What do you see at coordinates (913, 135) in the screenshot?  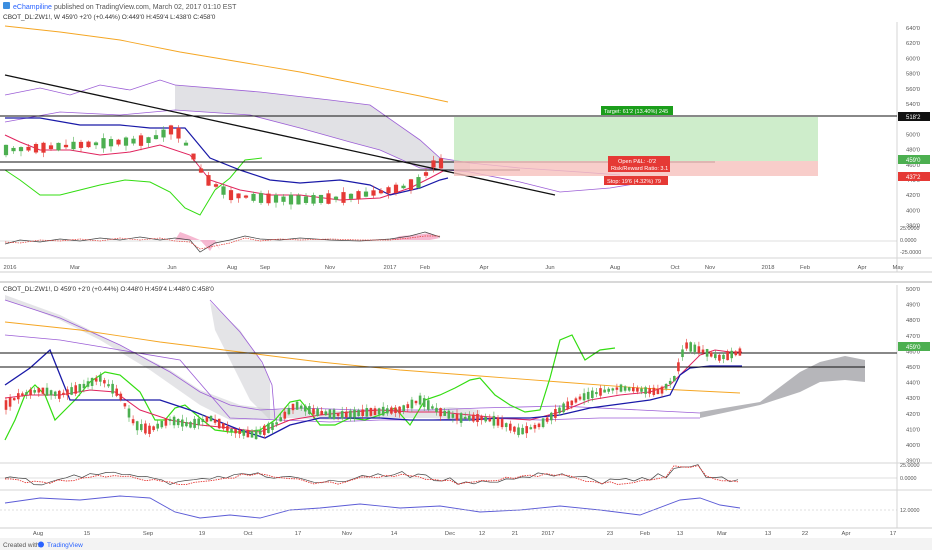 I see `weekly-price-tick: 500'0` at bounding box center [913, 135].